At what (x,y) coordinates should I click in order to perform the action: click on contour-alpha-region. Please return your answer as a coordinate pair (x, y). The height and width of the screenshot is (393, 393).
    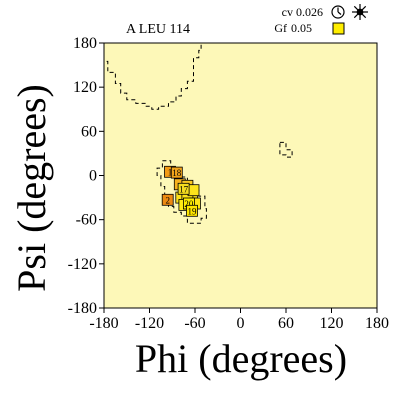
    Looking at the image, I should click on (181, 192).